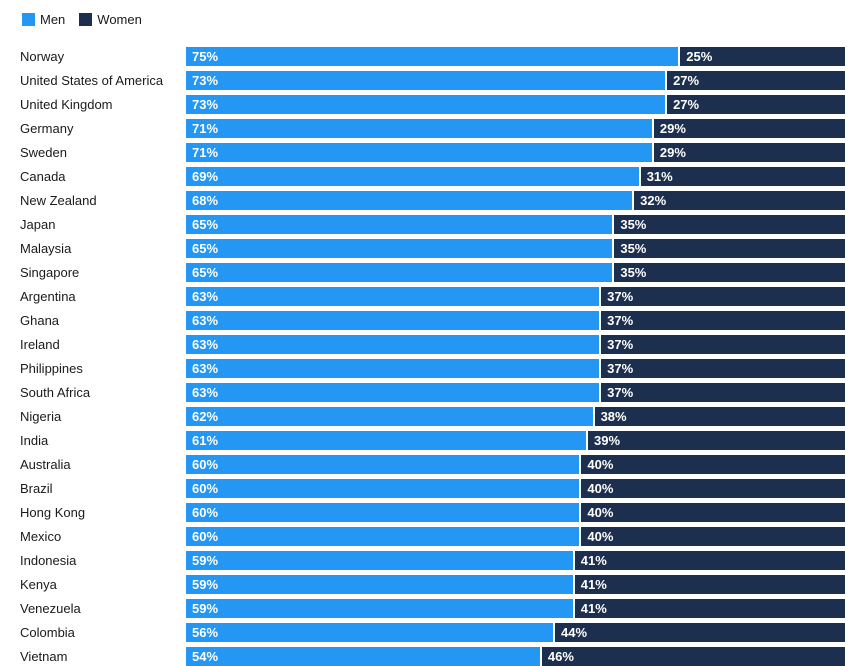  What do you see at coordinates (205, 200) in the screenshot?
I see `men-value-label: 68%` at bounding box center [205, 200].